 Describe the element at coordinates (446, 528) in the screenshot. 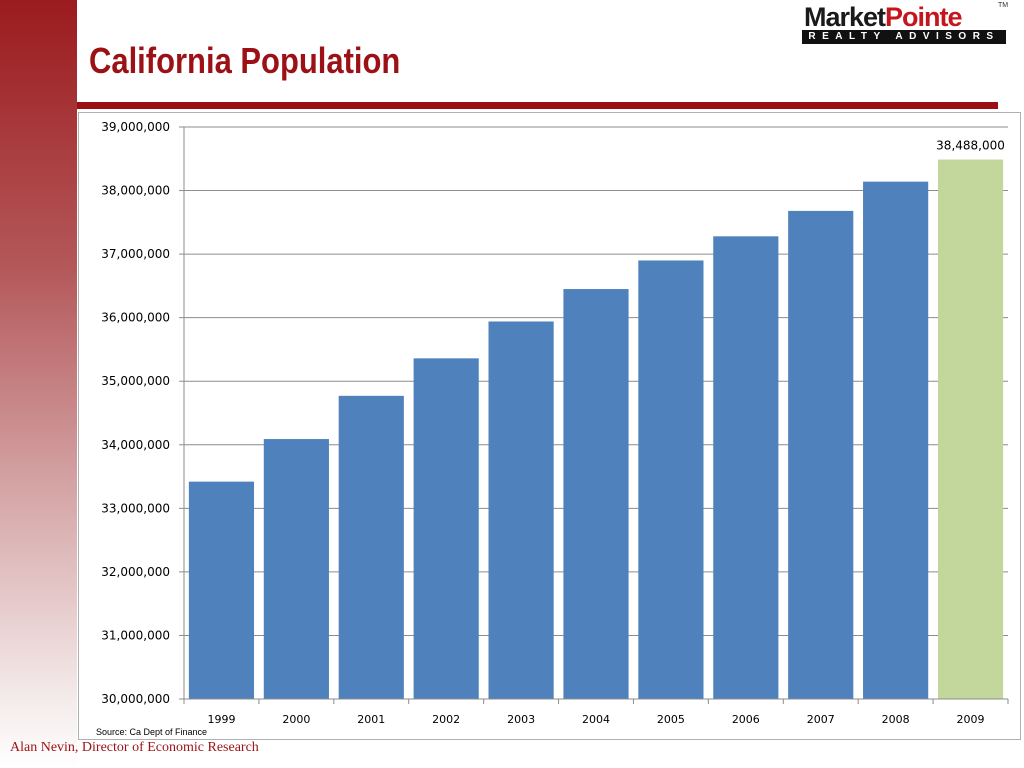

I see `bar-2002` at that location.